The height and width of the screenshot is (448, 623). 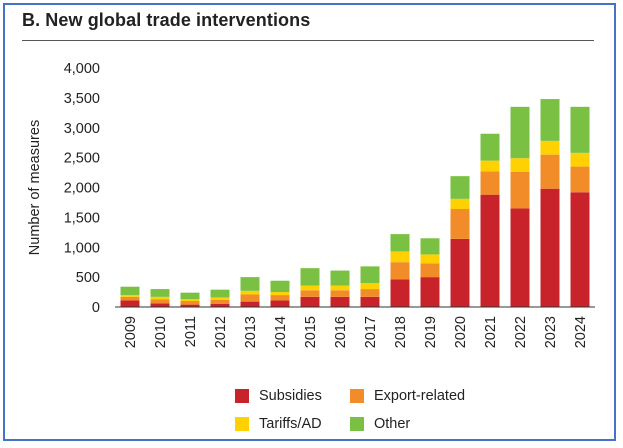 I want to click on x-tick-label: 2014, so click(x=281, y=332).